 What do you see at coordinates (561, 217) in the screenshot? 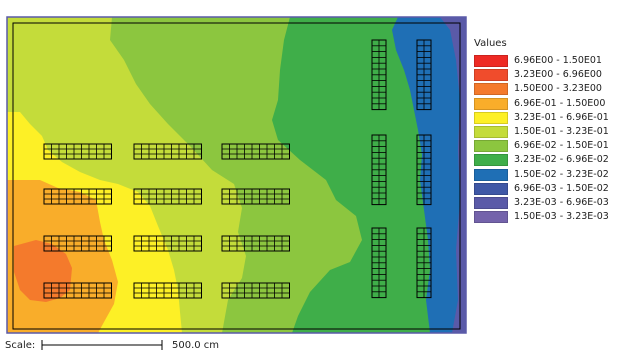
I see `legend-label: 1.50E-03 - 3.23E-03` at bounding box center [561, 217].